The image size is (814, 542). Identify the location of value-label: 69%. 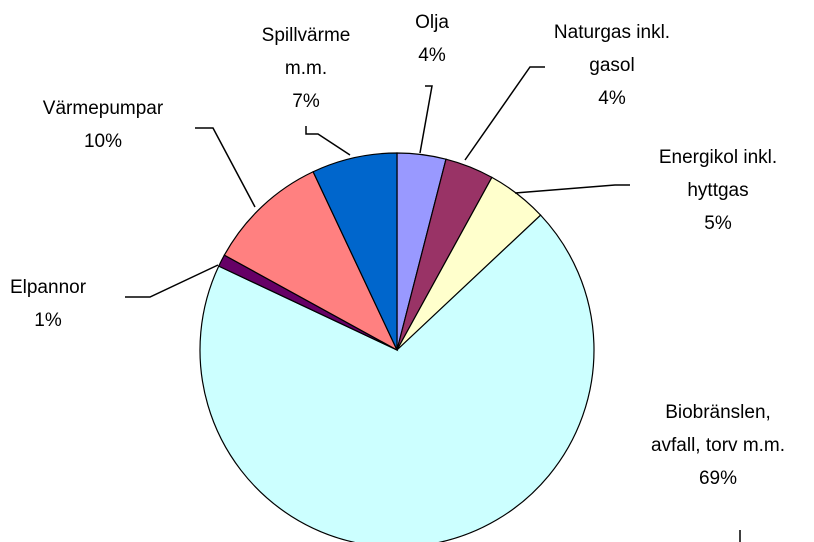
(718, 478).